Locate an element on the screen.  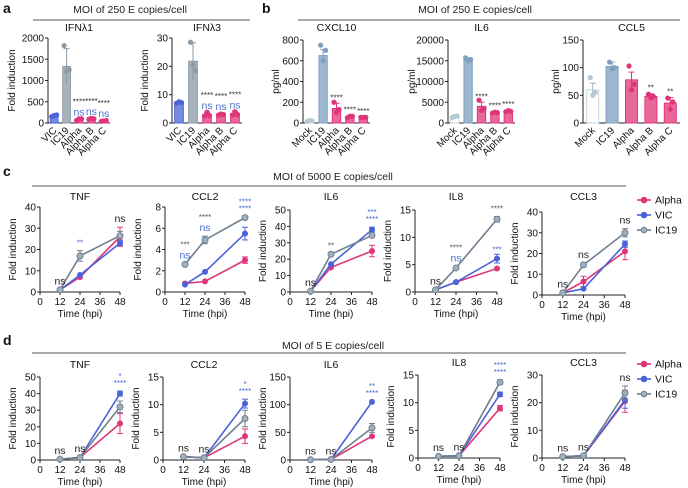
series-line-vic is located at coordinates (469, 425).